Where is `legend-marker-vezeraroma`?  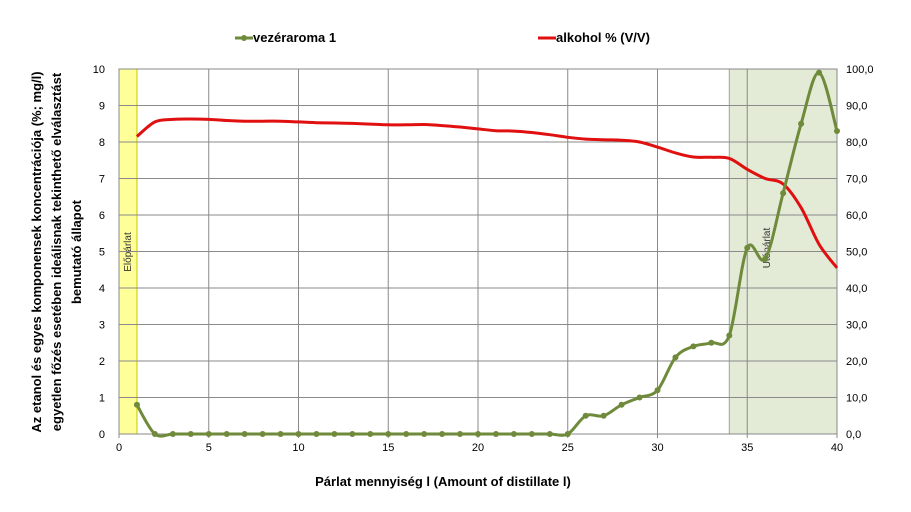 legend-marker-vezeraroma is located at coordinates (244, 38).